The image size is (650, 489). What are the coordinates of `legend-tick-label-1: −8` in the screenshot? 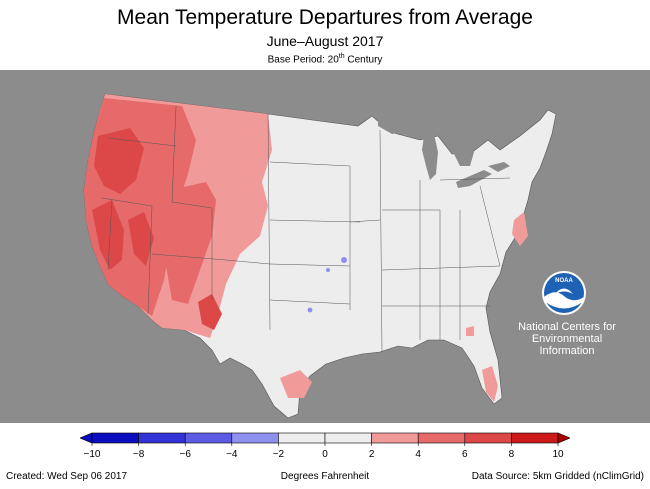 It's located at (139, 454).